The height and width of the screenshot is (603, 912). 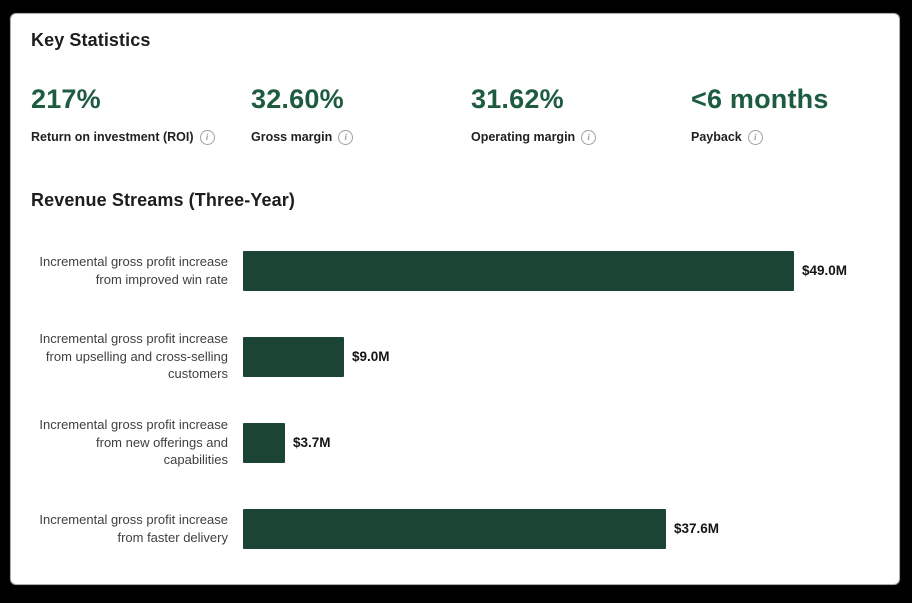 What do you see at coordinates (112, 137) in the screenshot?
I see `stat-roi-label-text: Return on investment (ROI)` at bounding box center [112, 137].